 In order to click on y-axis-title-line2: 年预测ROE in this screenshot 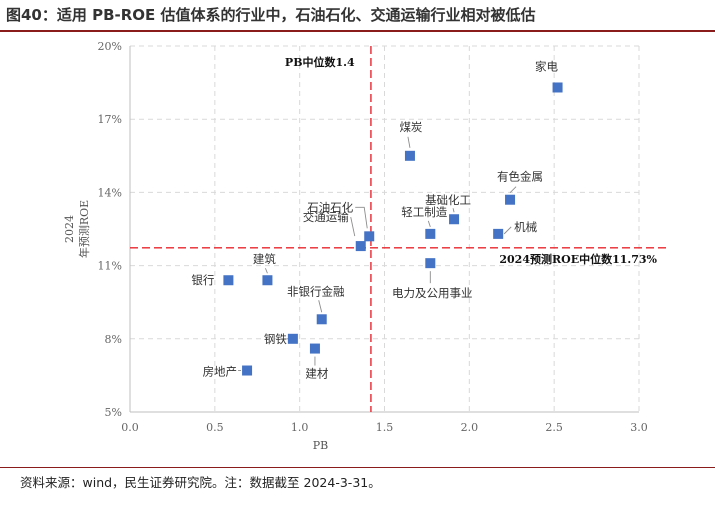, I will do `click(84, 229)`.